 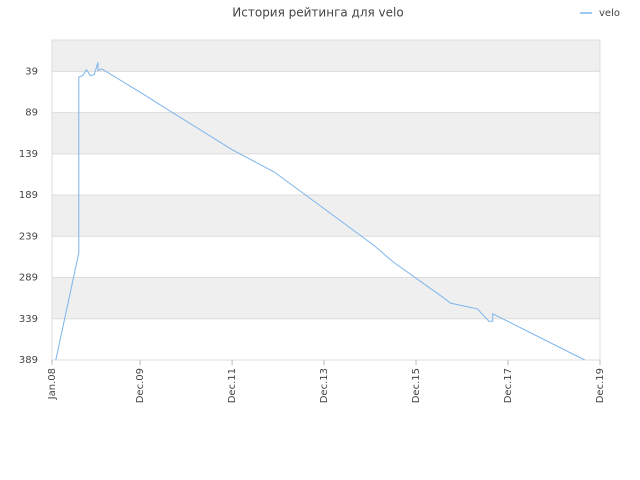 What do you see at coordinates (609, 13) in the screenshot?
I see `legend-label: velo` at bounding box center [609, 13].